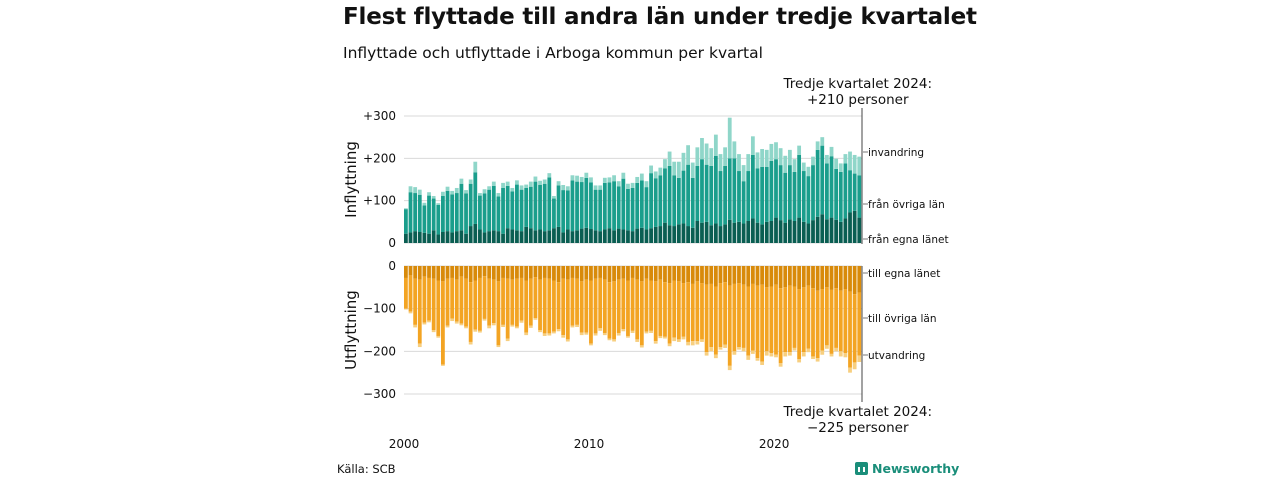 This screenshot has height=480, width=1280. Describe the element at coordinates (392, 266) in the screenshot. I see `y-tick-label: 0` at that location.